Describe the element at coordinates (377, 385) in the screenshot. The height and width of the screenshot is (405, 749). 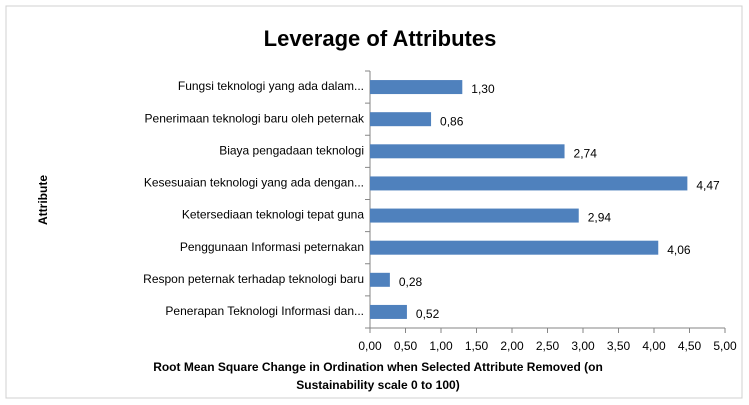
I see `x-axis-title: Sustainability scale 0 to 100)` at that location.